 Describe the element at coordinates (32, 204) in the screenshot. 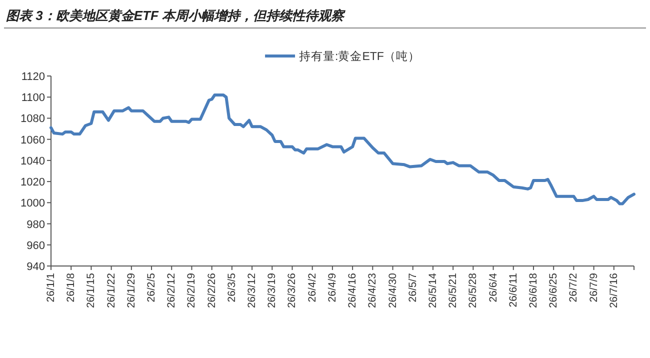

I see `y-tick-label: 1000` at that location.